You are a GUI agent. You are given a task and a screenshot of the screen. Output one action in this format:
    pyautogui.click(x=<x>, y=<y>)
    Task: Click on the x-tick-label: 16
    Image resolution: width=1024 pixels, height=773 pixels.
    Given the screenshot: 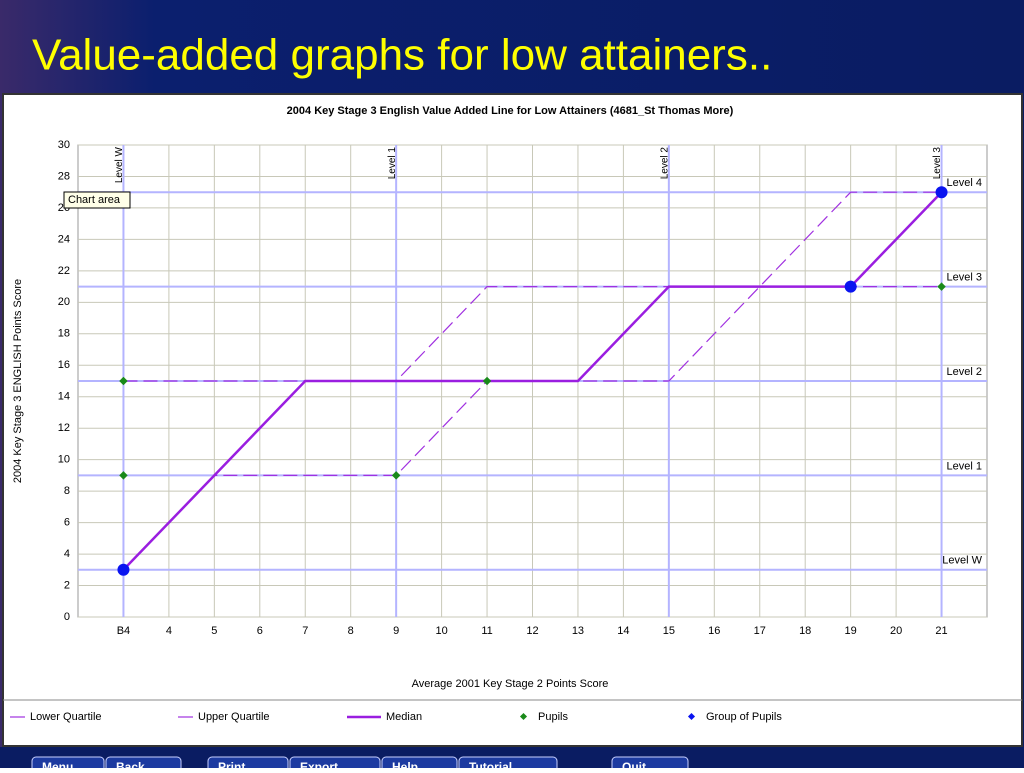 What is the action you would take?
    pyautogui.click(x=714, y=631)
    